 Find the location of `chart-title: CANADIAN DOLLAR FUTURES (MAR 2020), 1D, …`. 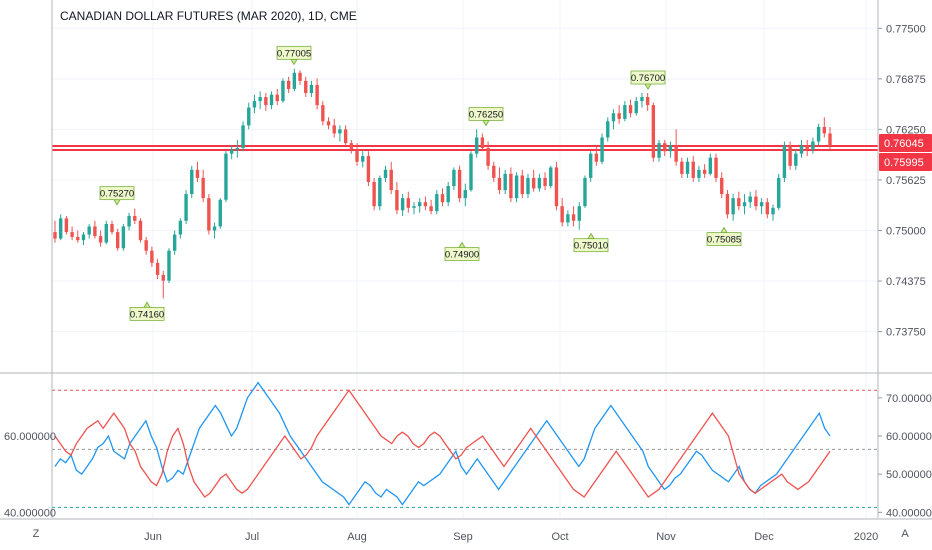

chart-title: CANADIAN DOLLAR FUTURES (MAR 2020), 1D, … is located at coordinates (208, 16).